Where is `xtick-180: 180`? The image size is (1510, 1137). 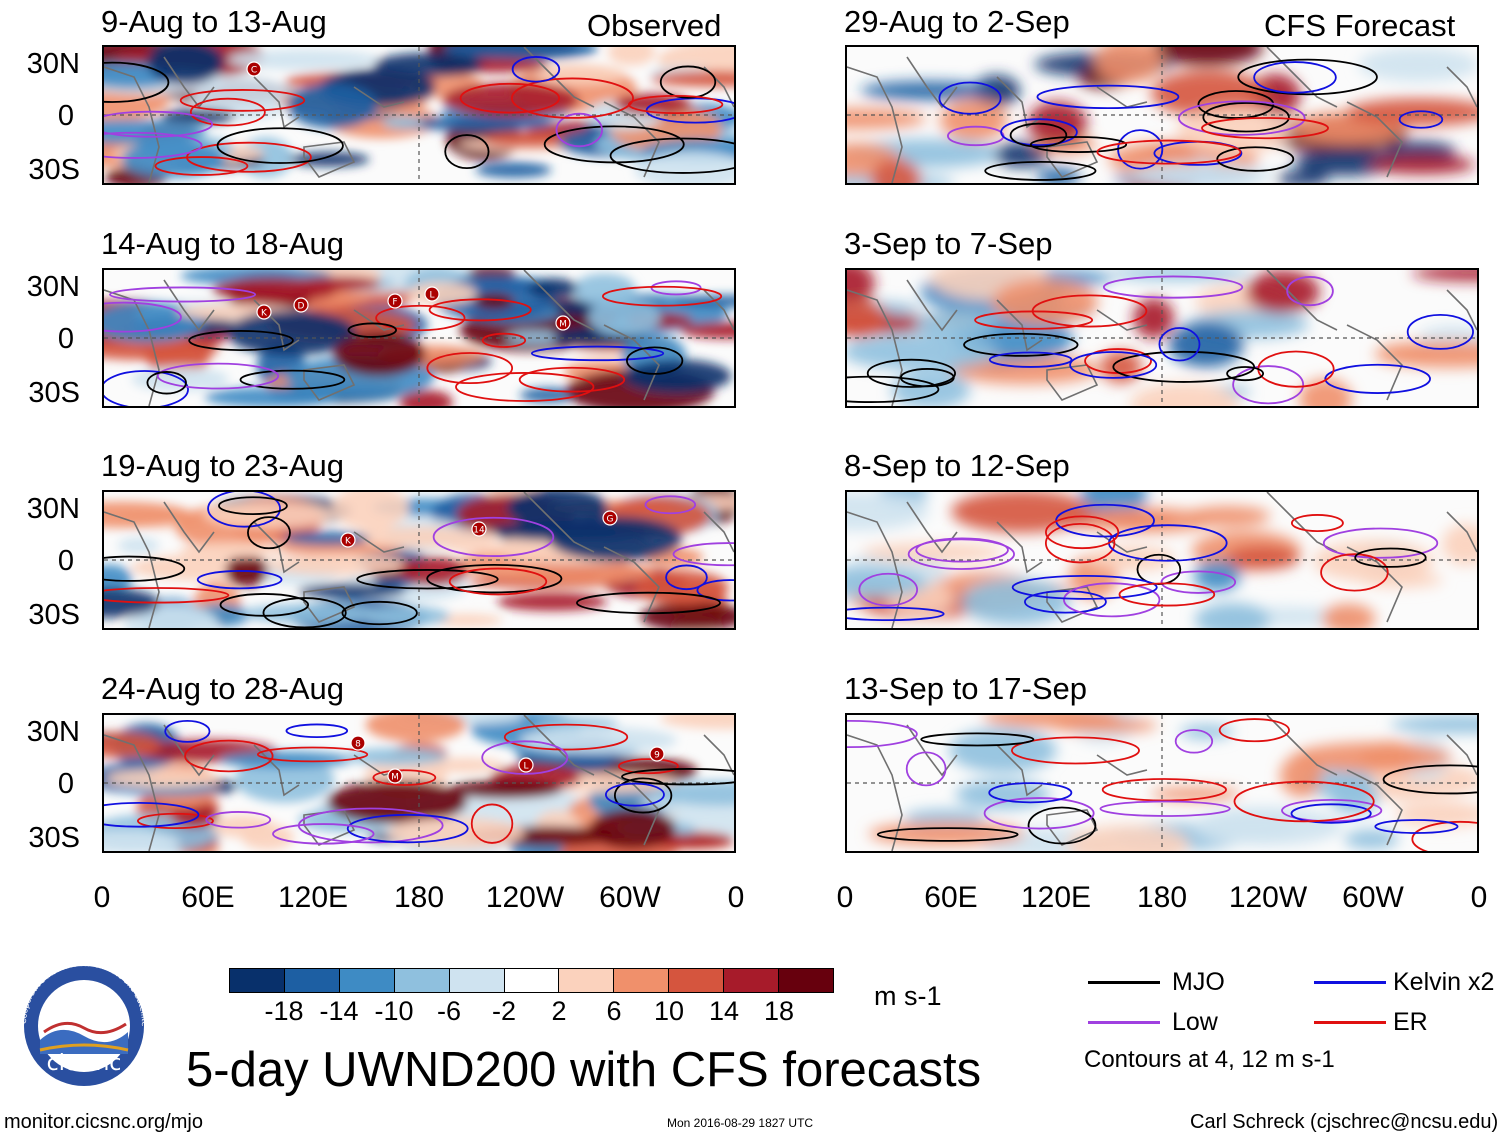 xtick-180: 180 is located at coordinates (1162, 897).